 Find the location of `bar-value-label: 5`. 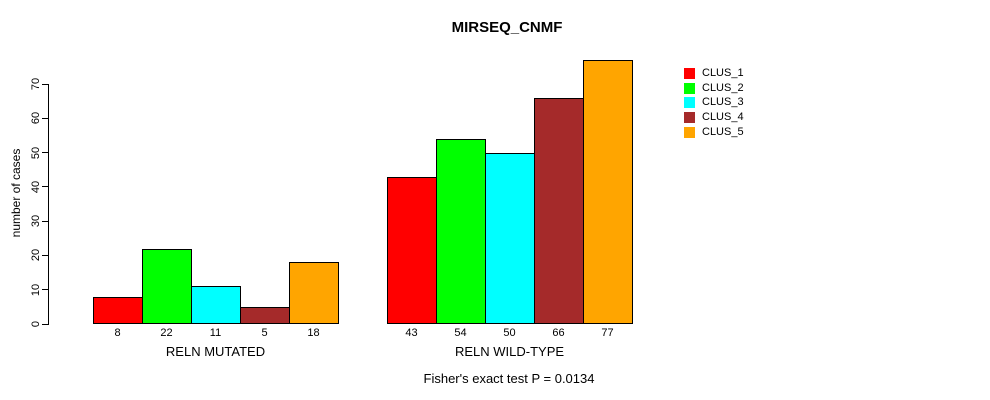

bar-value-label: 5 is located at coordinates (264, 333).